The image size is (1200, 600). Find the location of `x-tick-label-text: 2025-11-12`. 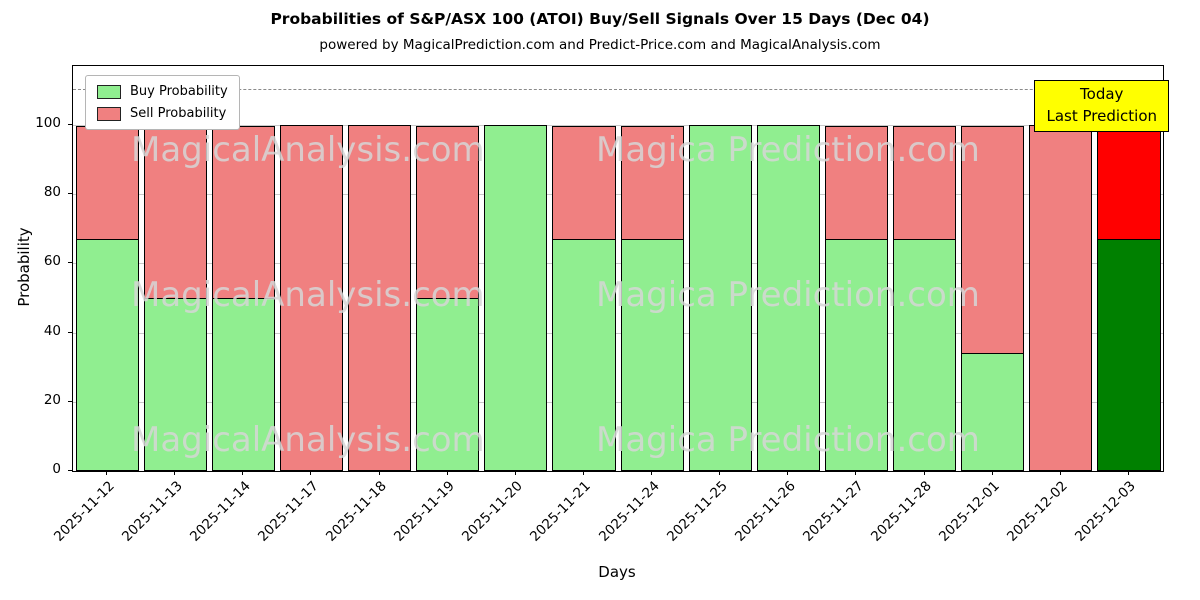

x-tick-label-text: 2025-11-12 is located at coordinates (84, 511).